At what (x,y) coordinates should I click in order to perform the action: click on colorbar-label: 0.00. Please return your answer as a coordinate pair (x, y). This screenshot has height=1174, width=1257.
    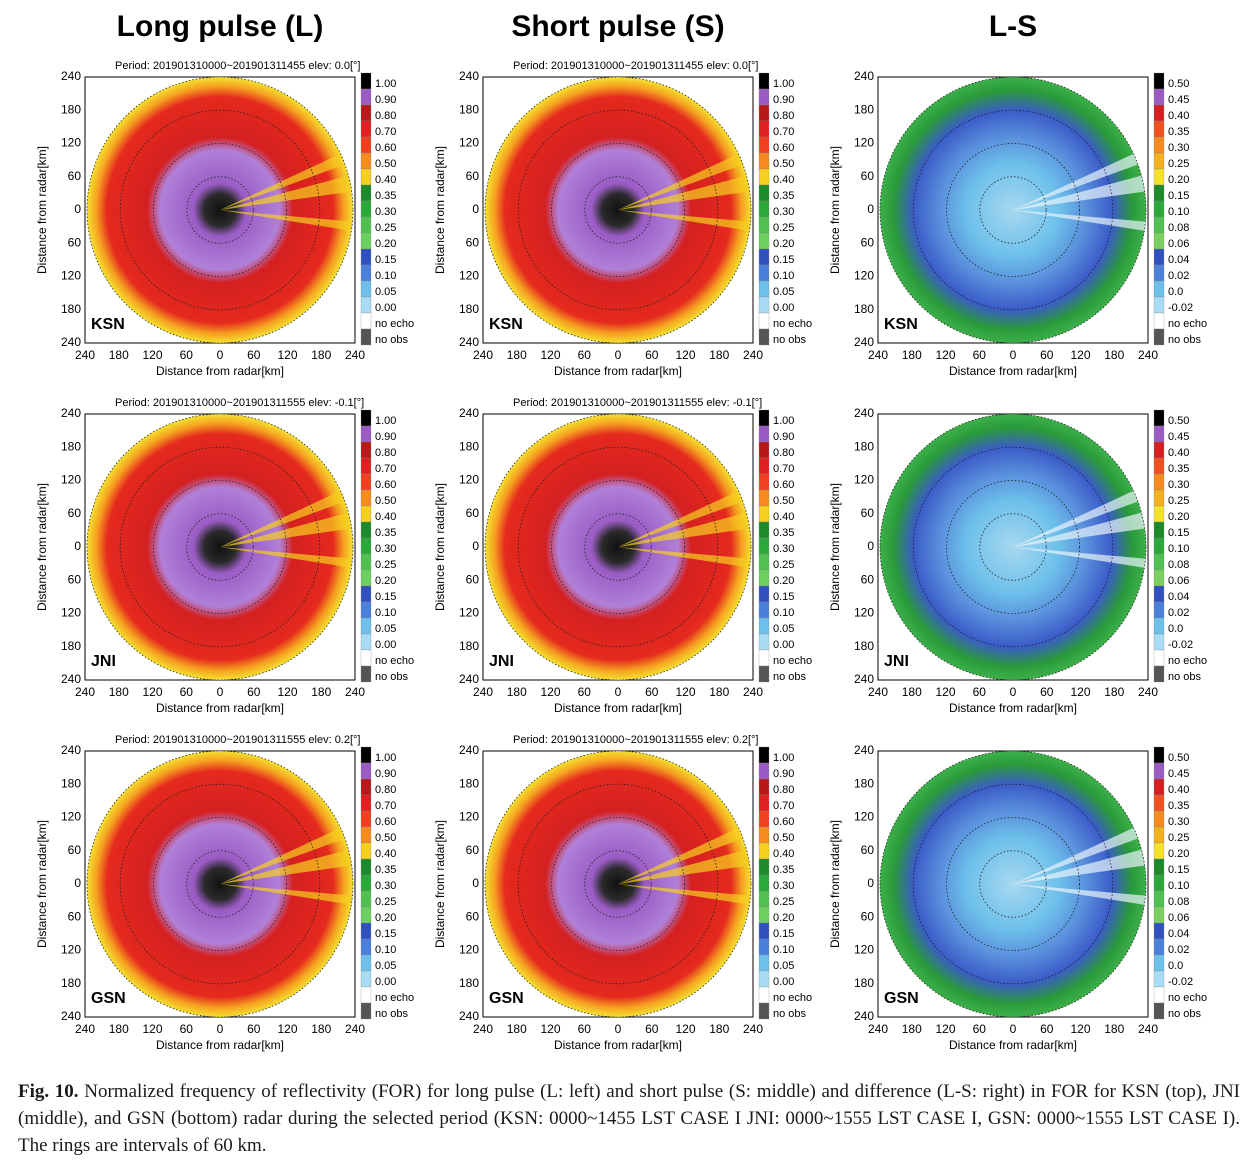
    Looking at the image, I should click on (783, 308).